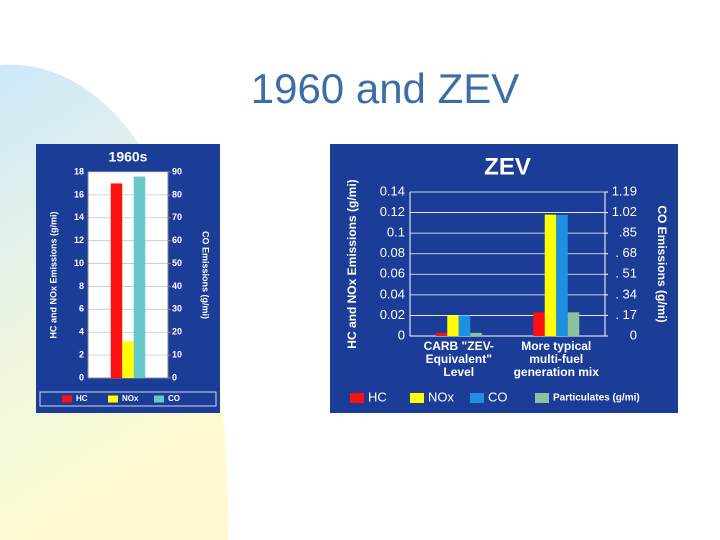 The image size is (720, 540). What do you see at coordinates (177, 171) in the screenshot?
I see `y2-tick-label: 90` at bounding box center [177, 171].